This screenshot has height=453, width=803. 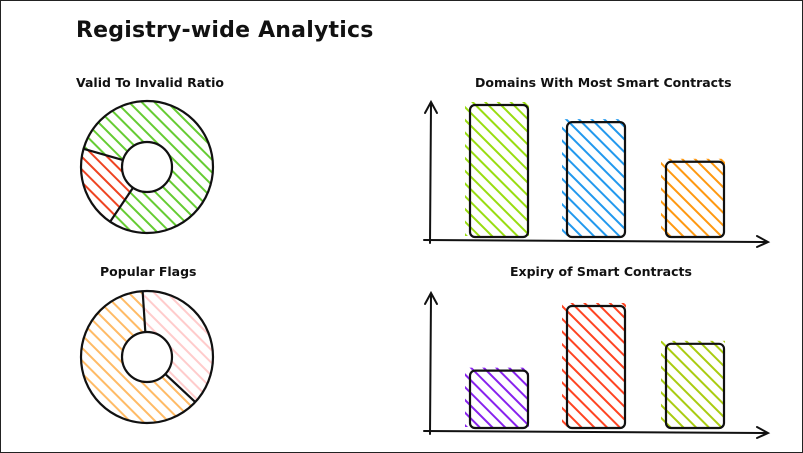 I want to click on expiry-y-arrow, so click(x=431, y=297).